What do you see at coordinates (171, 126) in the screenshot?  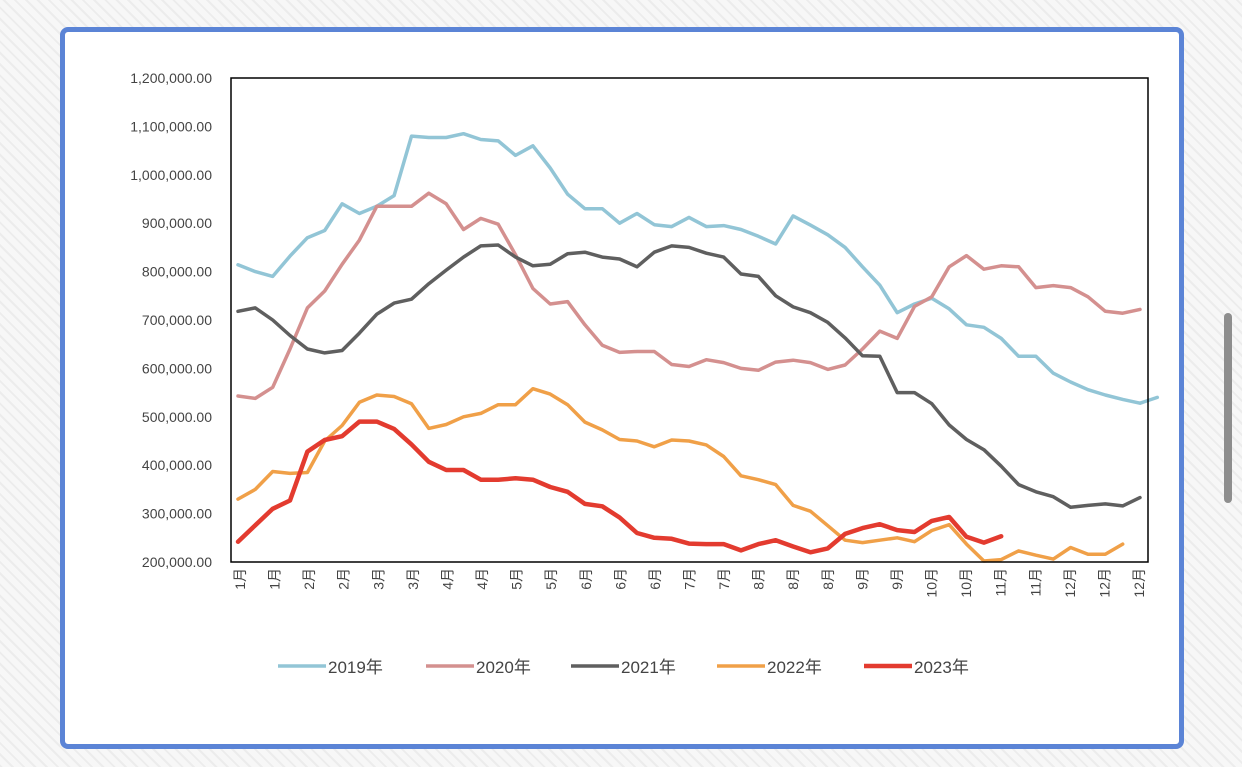 I see `y-tick-label: 1,100,000.00` at bounding box center [171, 126].